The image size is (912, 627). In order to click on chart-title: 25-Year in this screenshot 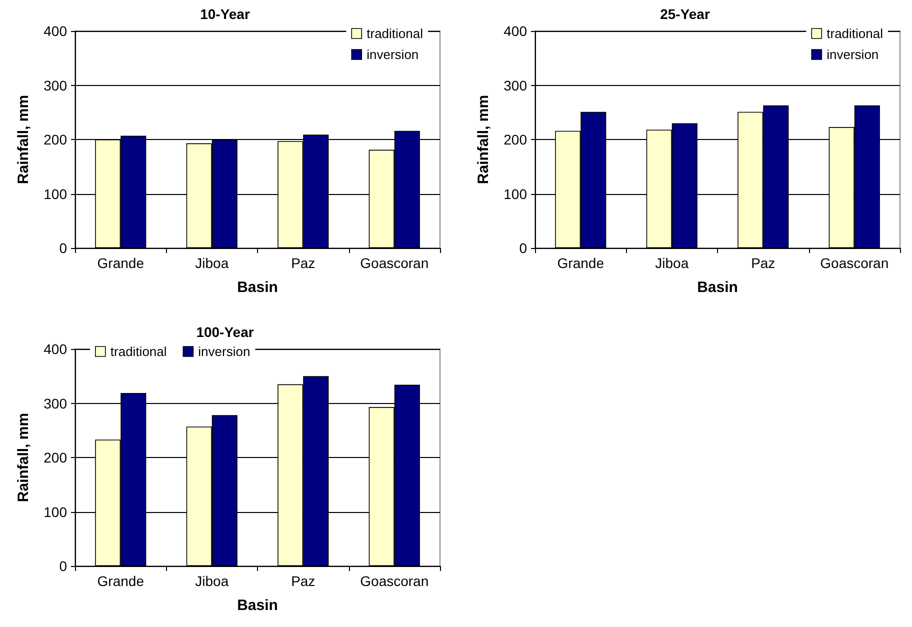, I will do `click(685, 14)`.